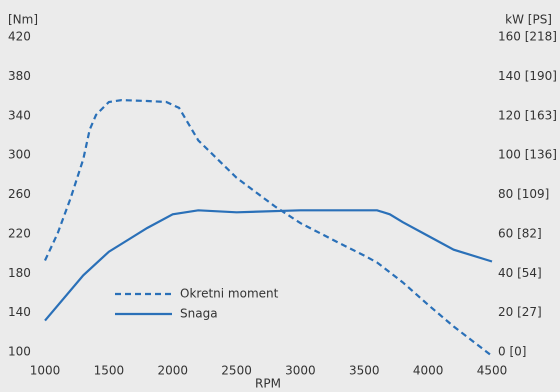 The image size is (560, 392). I want to click on y-axis-label: [Nm], so click(23, 20).